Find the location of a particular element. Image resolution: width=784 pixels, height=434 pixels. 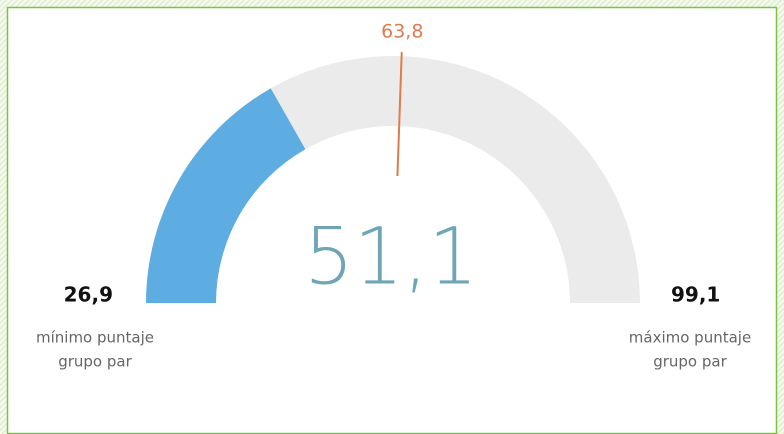

target-line is located at coordinates (399, 114).